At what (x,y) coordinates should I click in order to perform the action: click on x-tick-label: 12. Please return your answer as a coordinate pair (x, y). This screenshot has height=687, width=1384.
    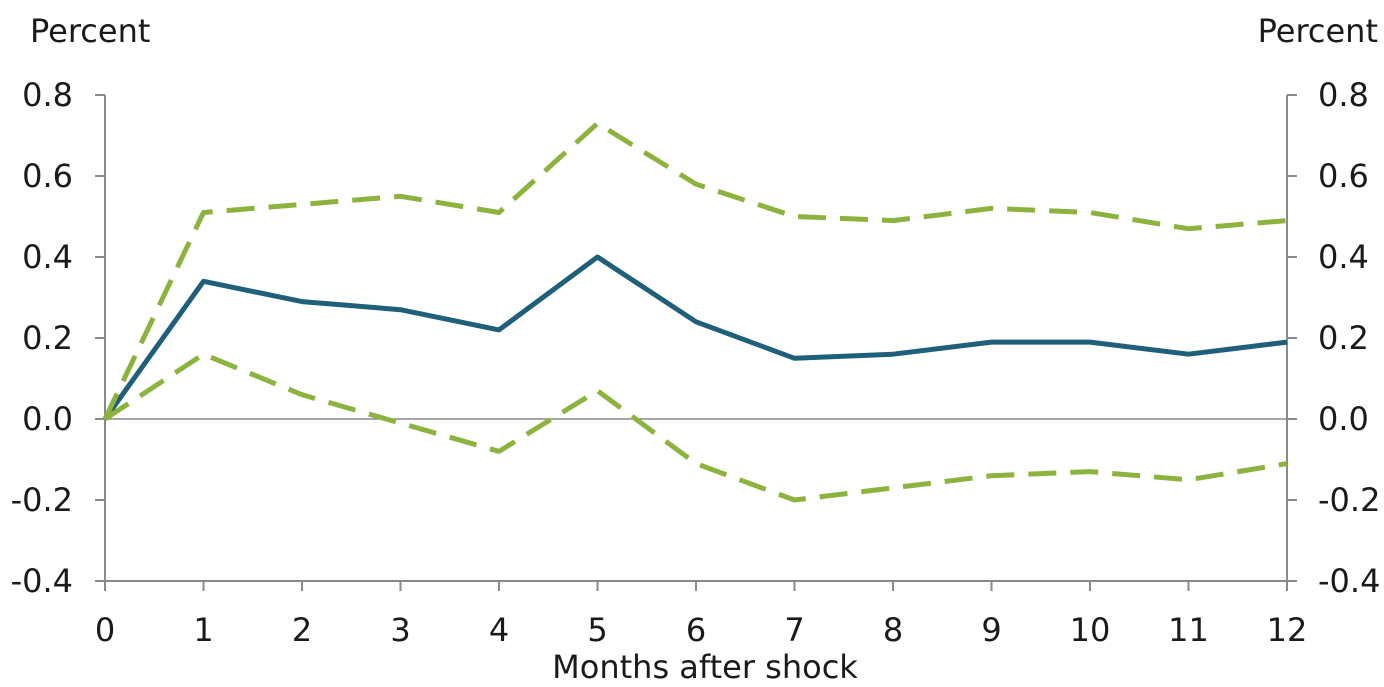
    Looking at the image, I should click on (1287, 630).